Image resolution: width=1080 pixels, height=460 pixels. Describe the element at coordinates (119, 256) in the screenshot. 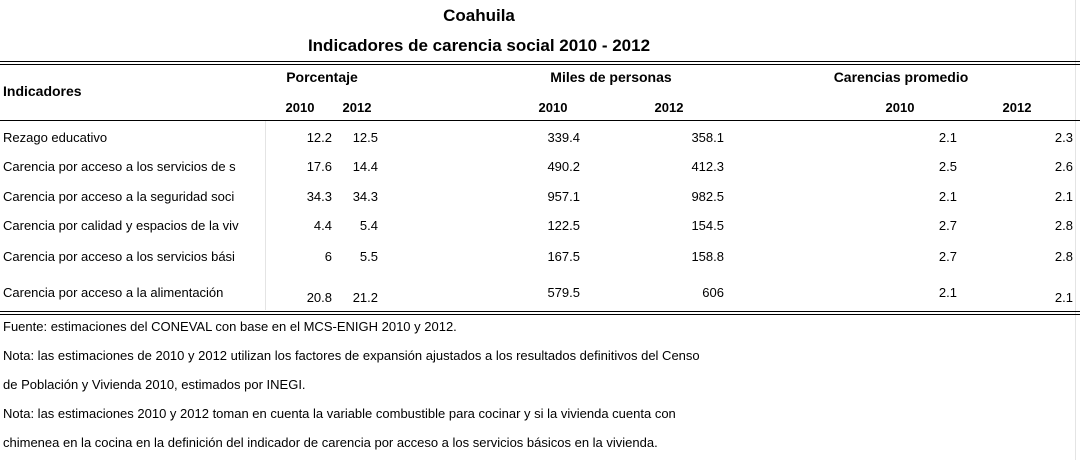

I see `row-label: Carencia por acceso a los servicios bási` at that location.